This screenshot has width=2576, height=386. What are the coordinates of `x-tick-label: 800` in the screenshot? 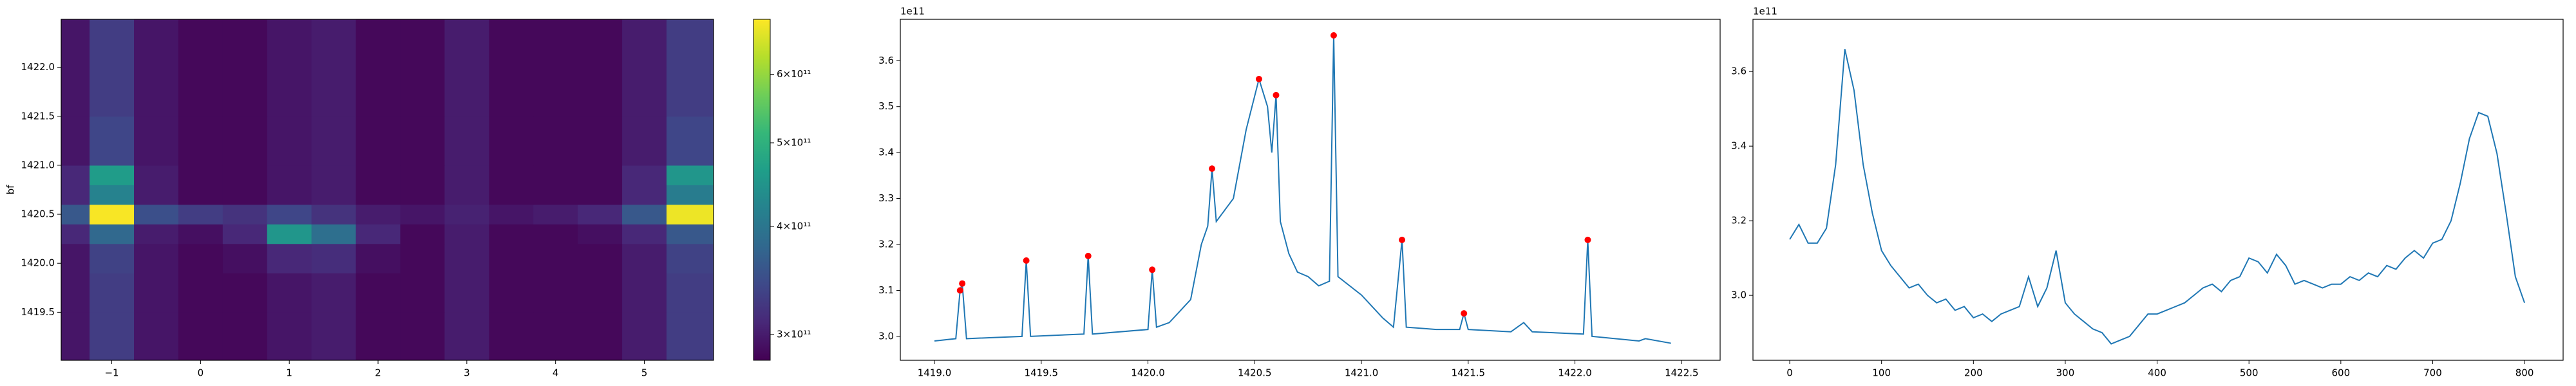 It's located at (2524, 373).